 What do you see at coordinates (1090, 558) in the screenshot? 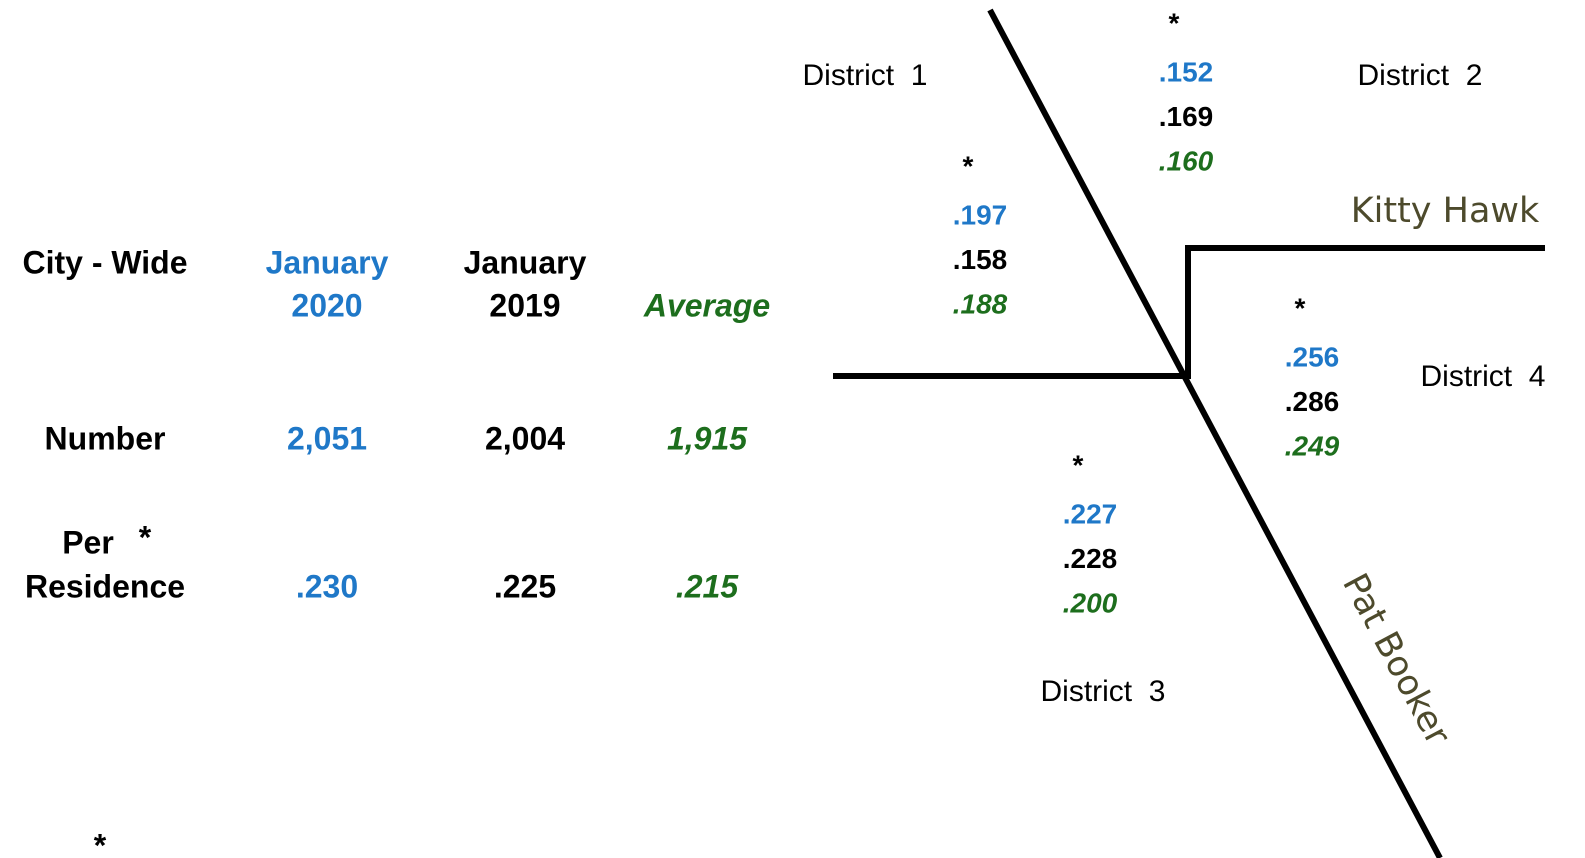
I see `district-value: .228` at bounding box center [1090, 558].